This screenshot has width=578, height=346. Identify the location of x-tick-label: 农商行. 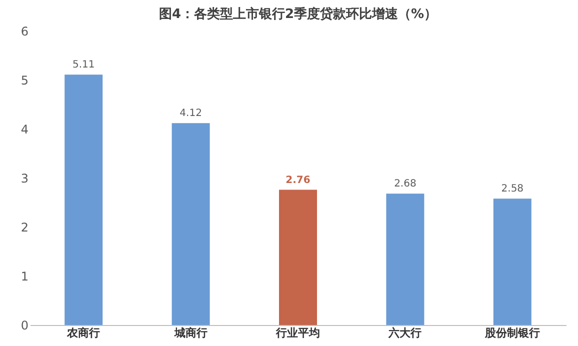
(83, 333).